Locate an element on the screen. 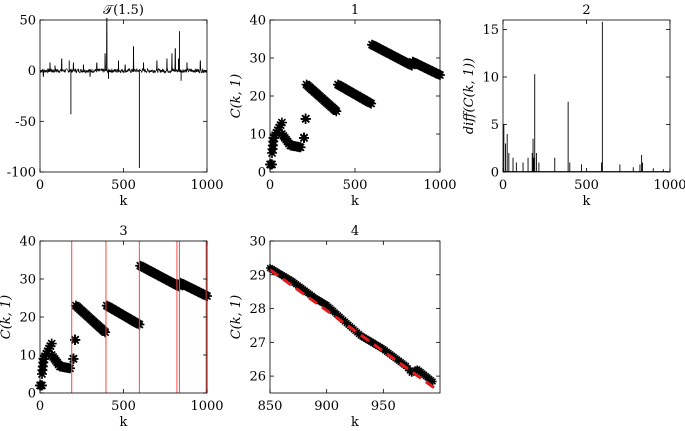  y-tick-label: -50 is located at coordinates (25, 122).